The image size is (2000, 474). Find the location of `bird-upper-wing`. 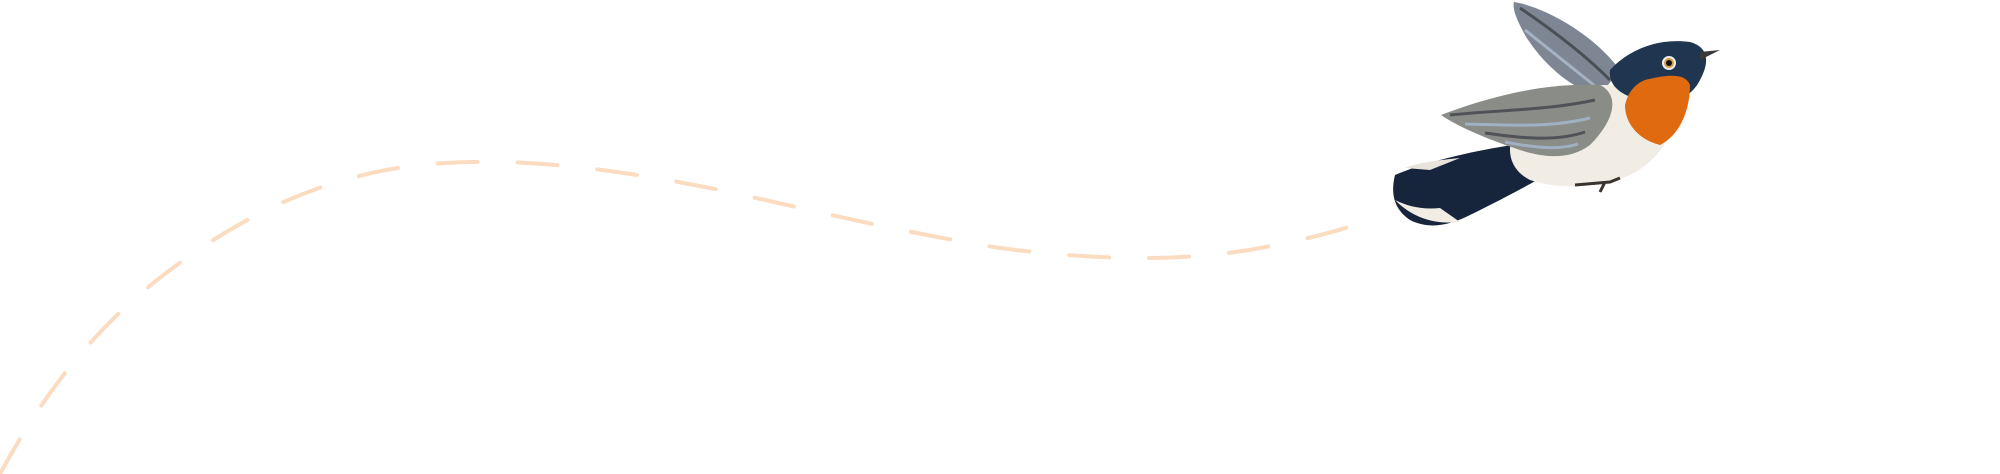

bird-upper-wing is located at coordinates (1566, 48).